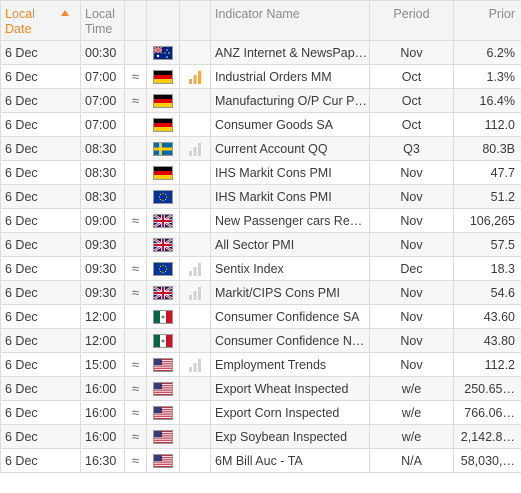 This screenshot has width=521, height=493. Describe the element at coordinates (65, 13) in the screenshot. I see `sort-ascending-icon` at that location.